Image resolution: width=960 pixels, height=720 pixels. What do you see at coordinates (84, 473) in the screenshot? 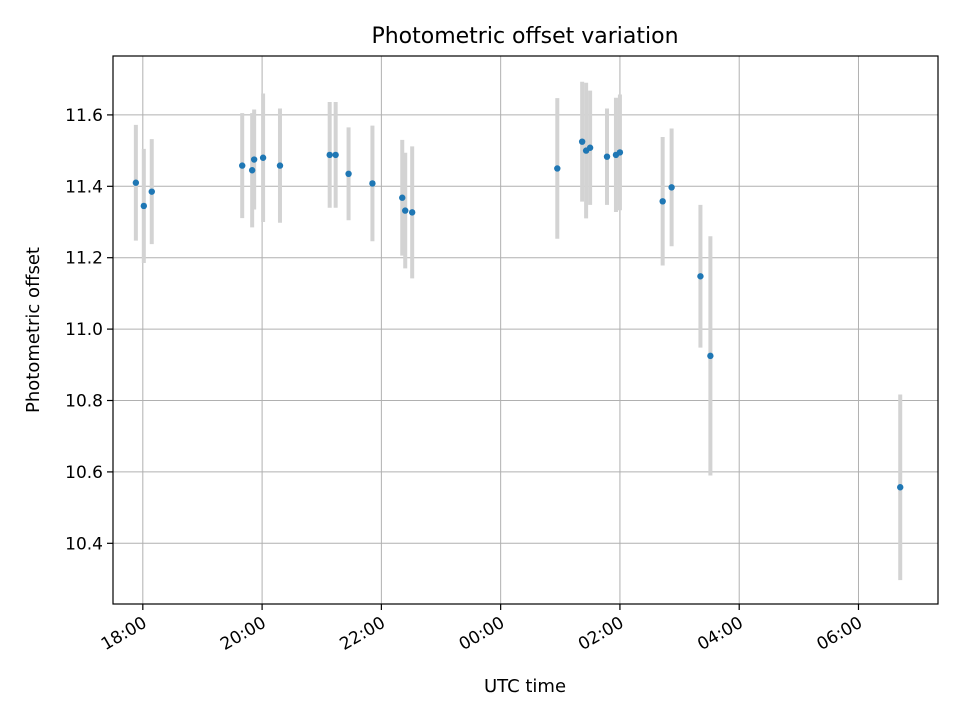
I see `y-tick-label: 10.6` at bounding box center [84, 473].